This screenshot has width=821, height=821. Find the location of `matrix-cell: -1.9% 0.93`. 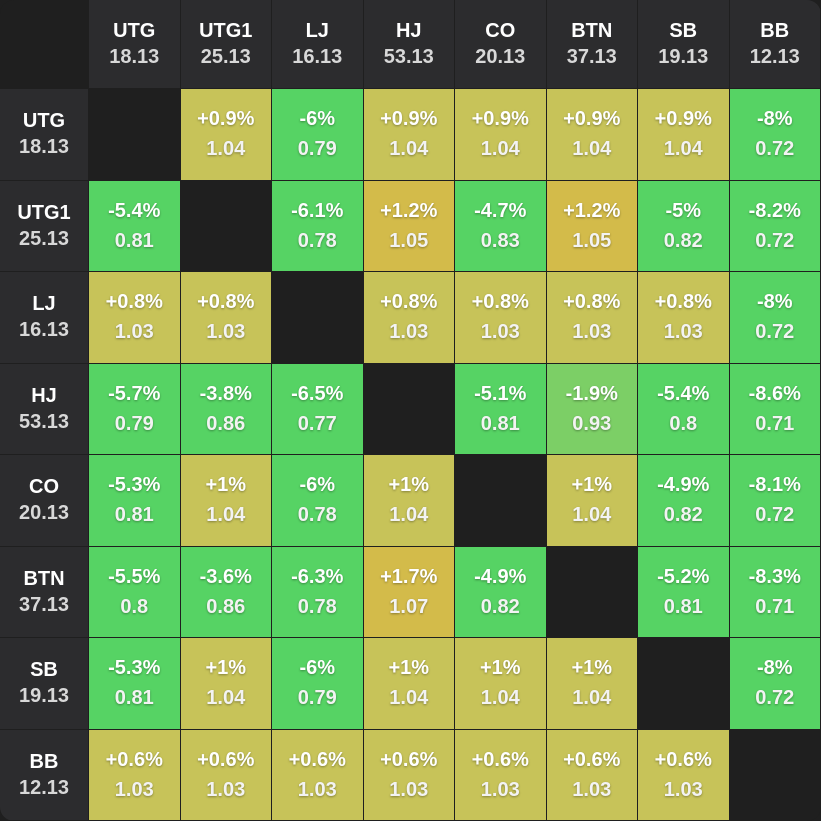

matrix-cell: -1.9% 0.93 is located at coordinates (592, 409).